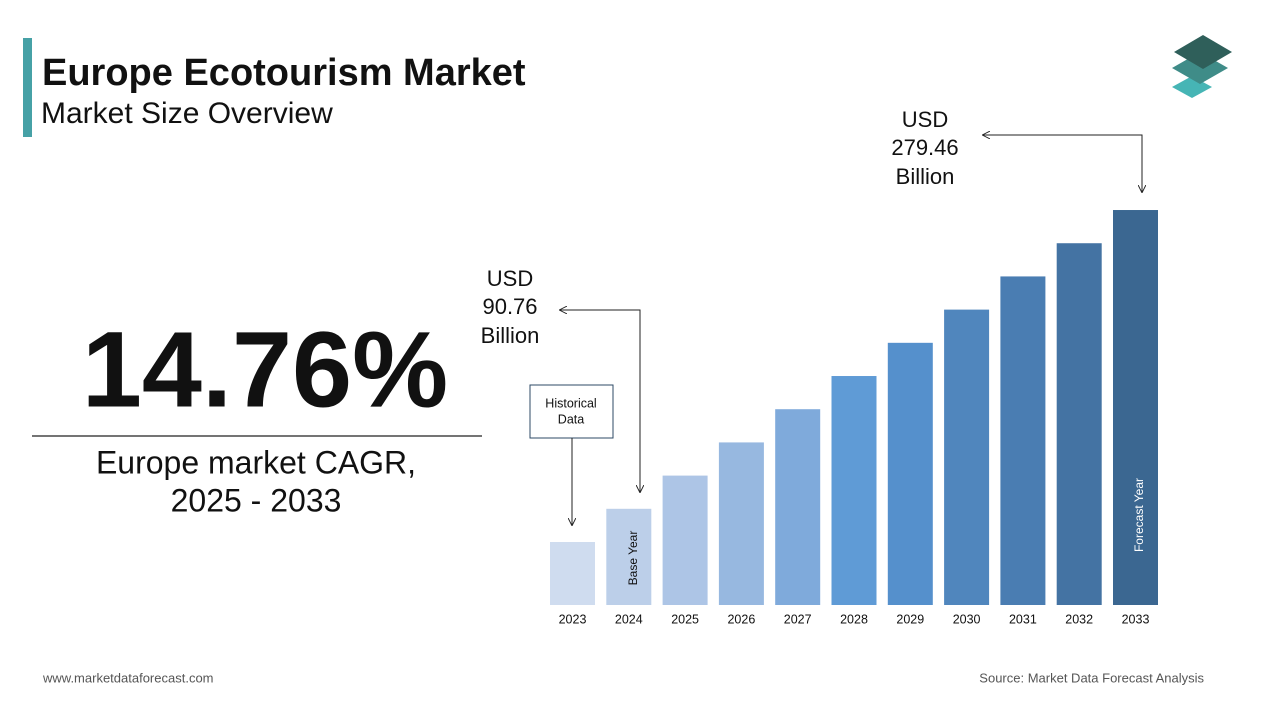 Image resolution: width=1280 pixels, height=720 pixels. Describe the element at coordinates (967, 619) in the screenshot. I see `x-tick-label: 2030` at that location.